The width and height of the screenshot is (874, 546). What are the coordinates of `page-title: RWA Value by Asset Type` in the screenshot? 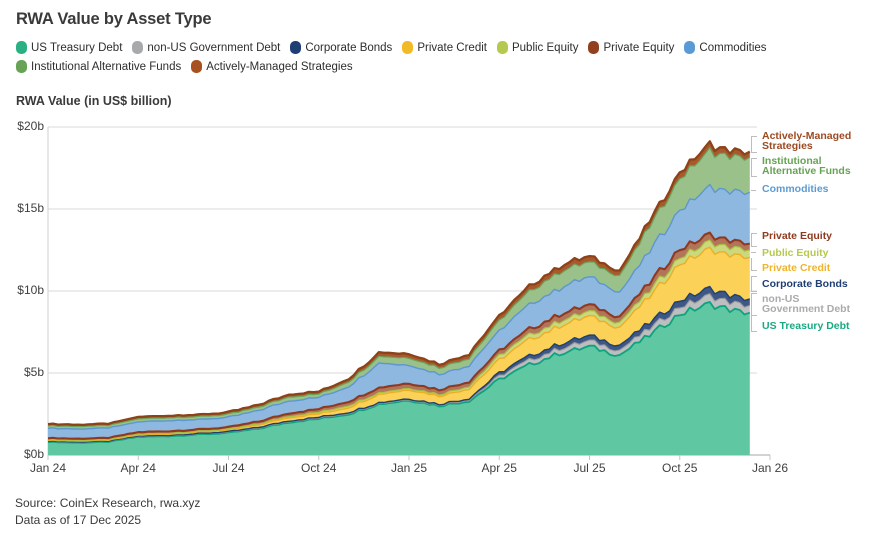 It's located at (114, 19).